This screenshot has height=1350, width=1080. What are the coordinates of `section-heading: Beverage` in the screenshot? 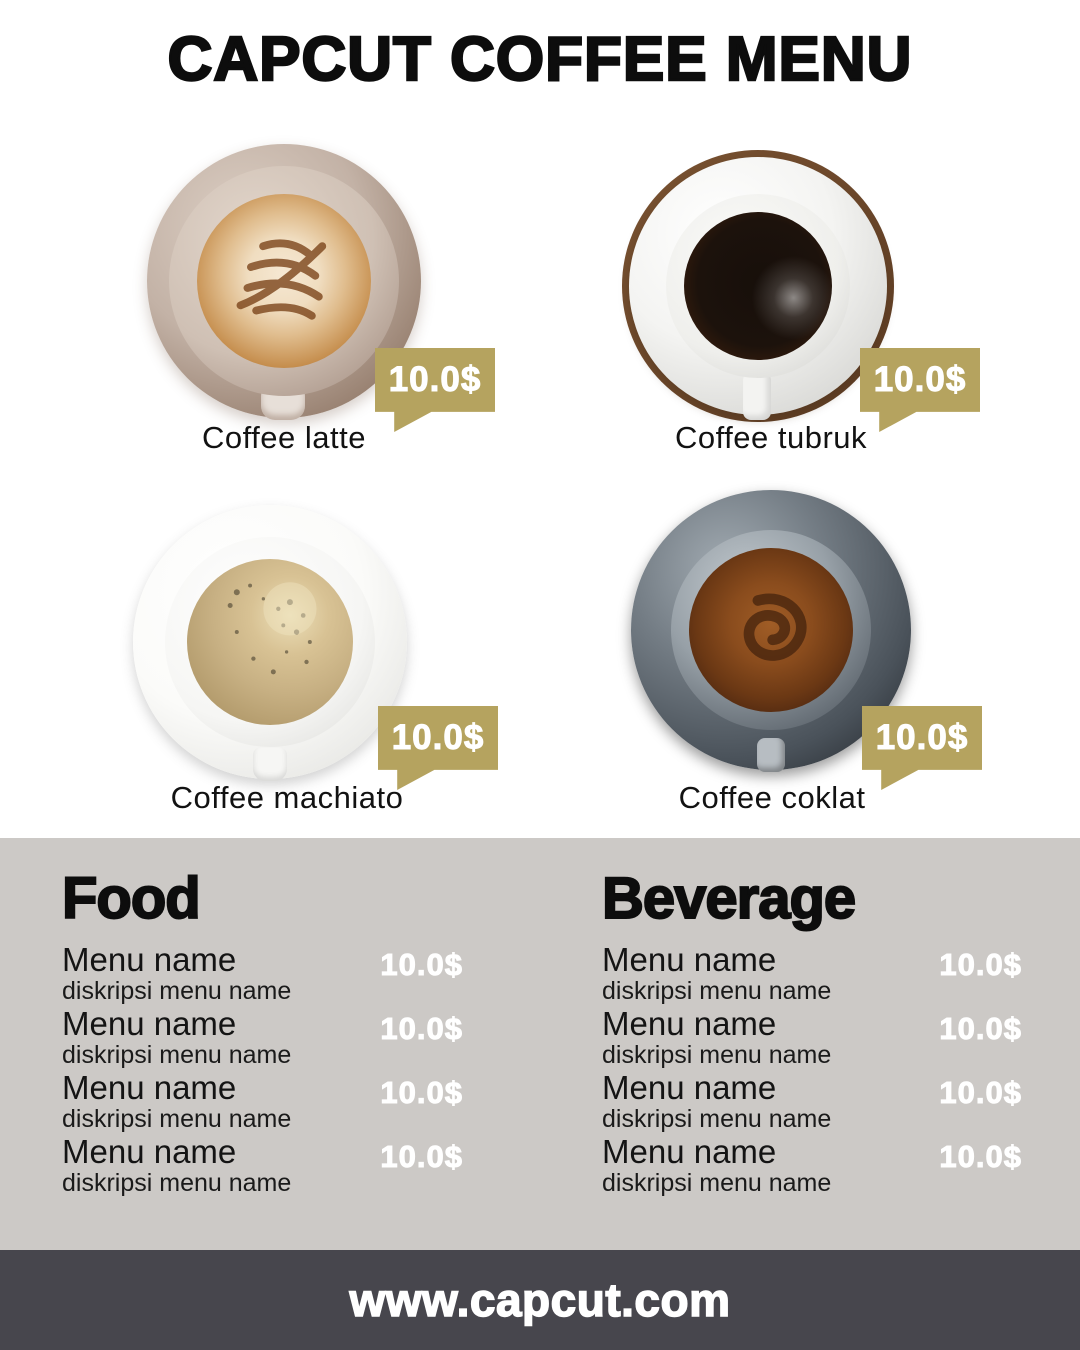 It's located at (729, 898).